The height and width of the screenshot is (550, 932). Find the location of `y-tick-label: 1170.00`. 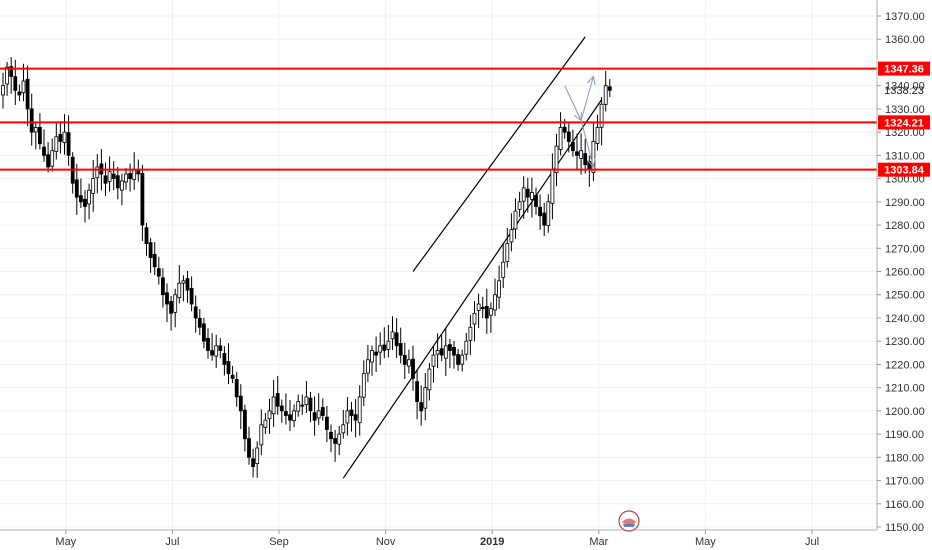

y-tick-label: 1170.00 is located at coordinates (904, 482).